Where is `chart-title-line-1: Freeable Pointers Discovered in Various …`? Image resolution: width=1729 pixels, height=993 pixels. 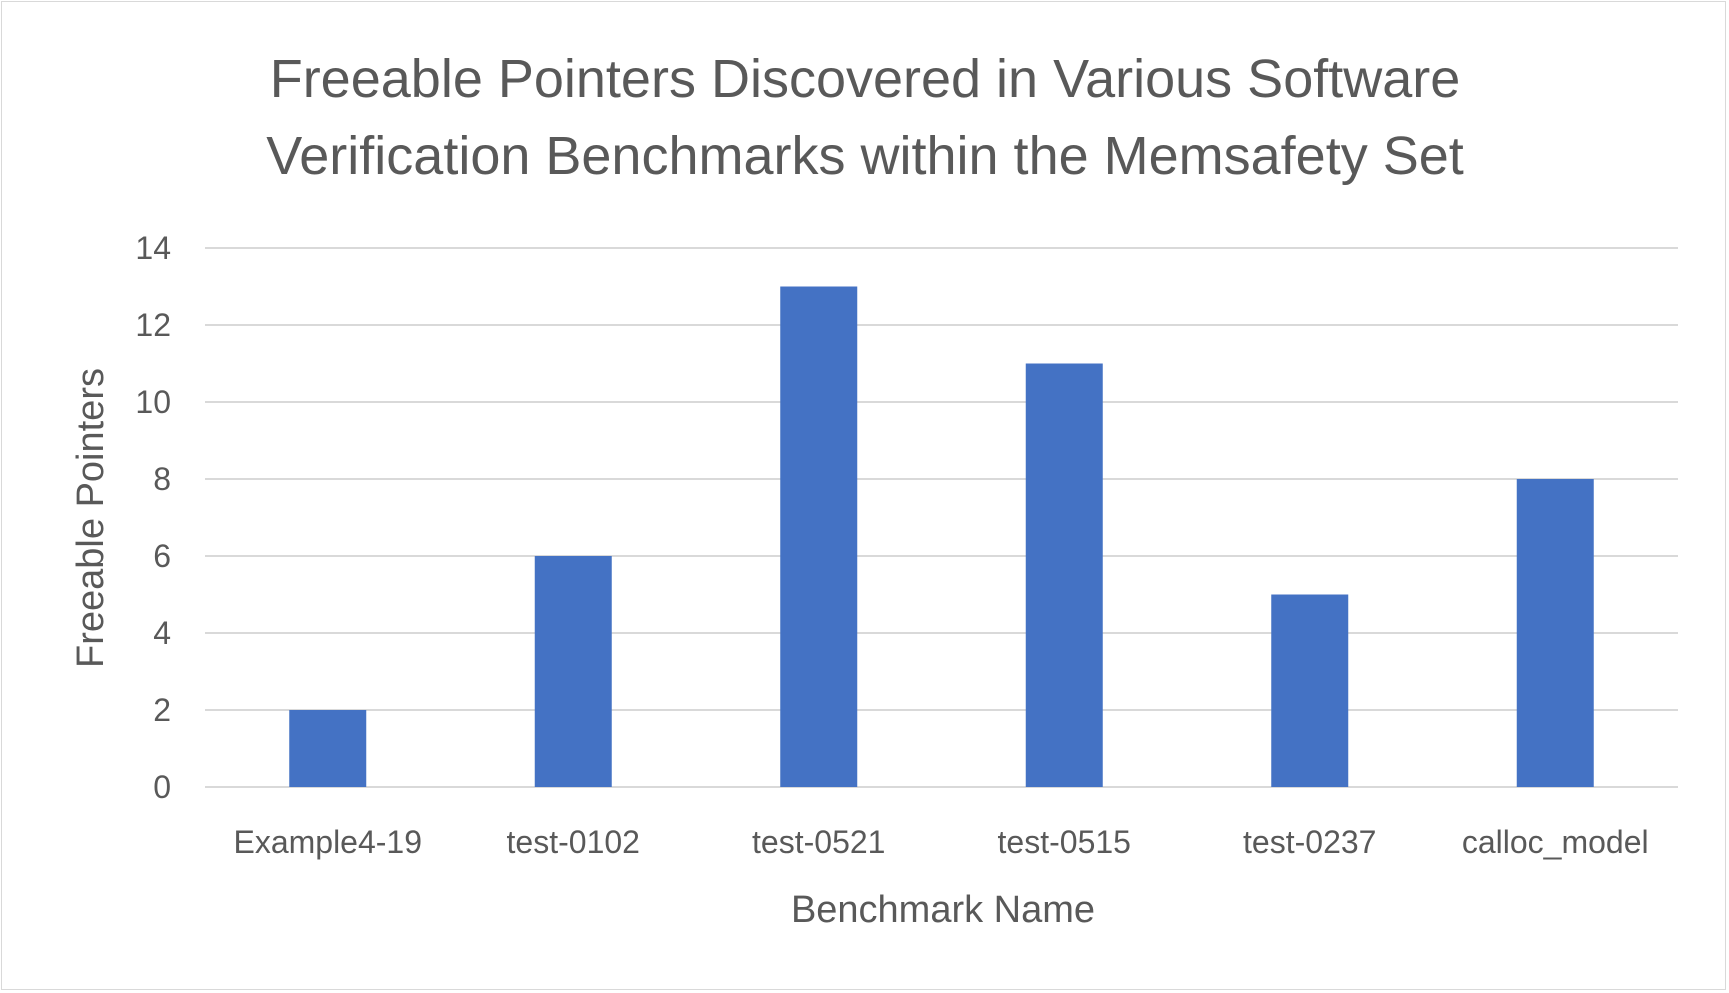 chart-title-line-1: Freeable Pointers Discovered in Various … is located at coordinates (865, 79).